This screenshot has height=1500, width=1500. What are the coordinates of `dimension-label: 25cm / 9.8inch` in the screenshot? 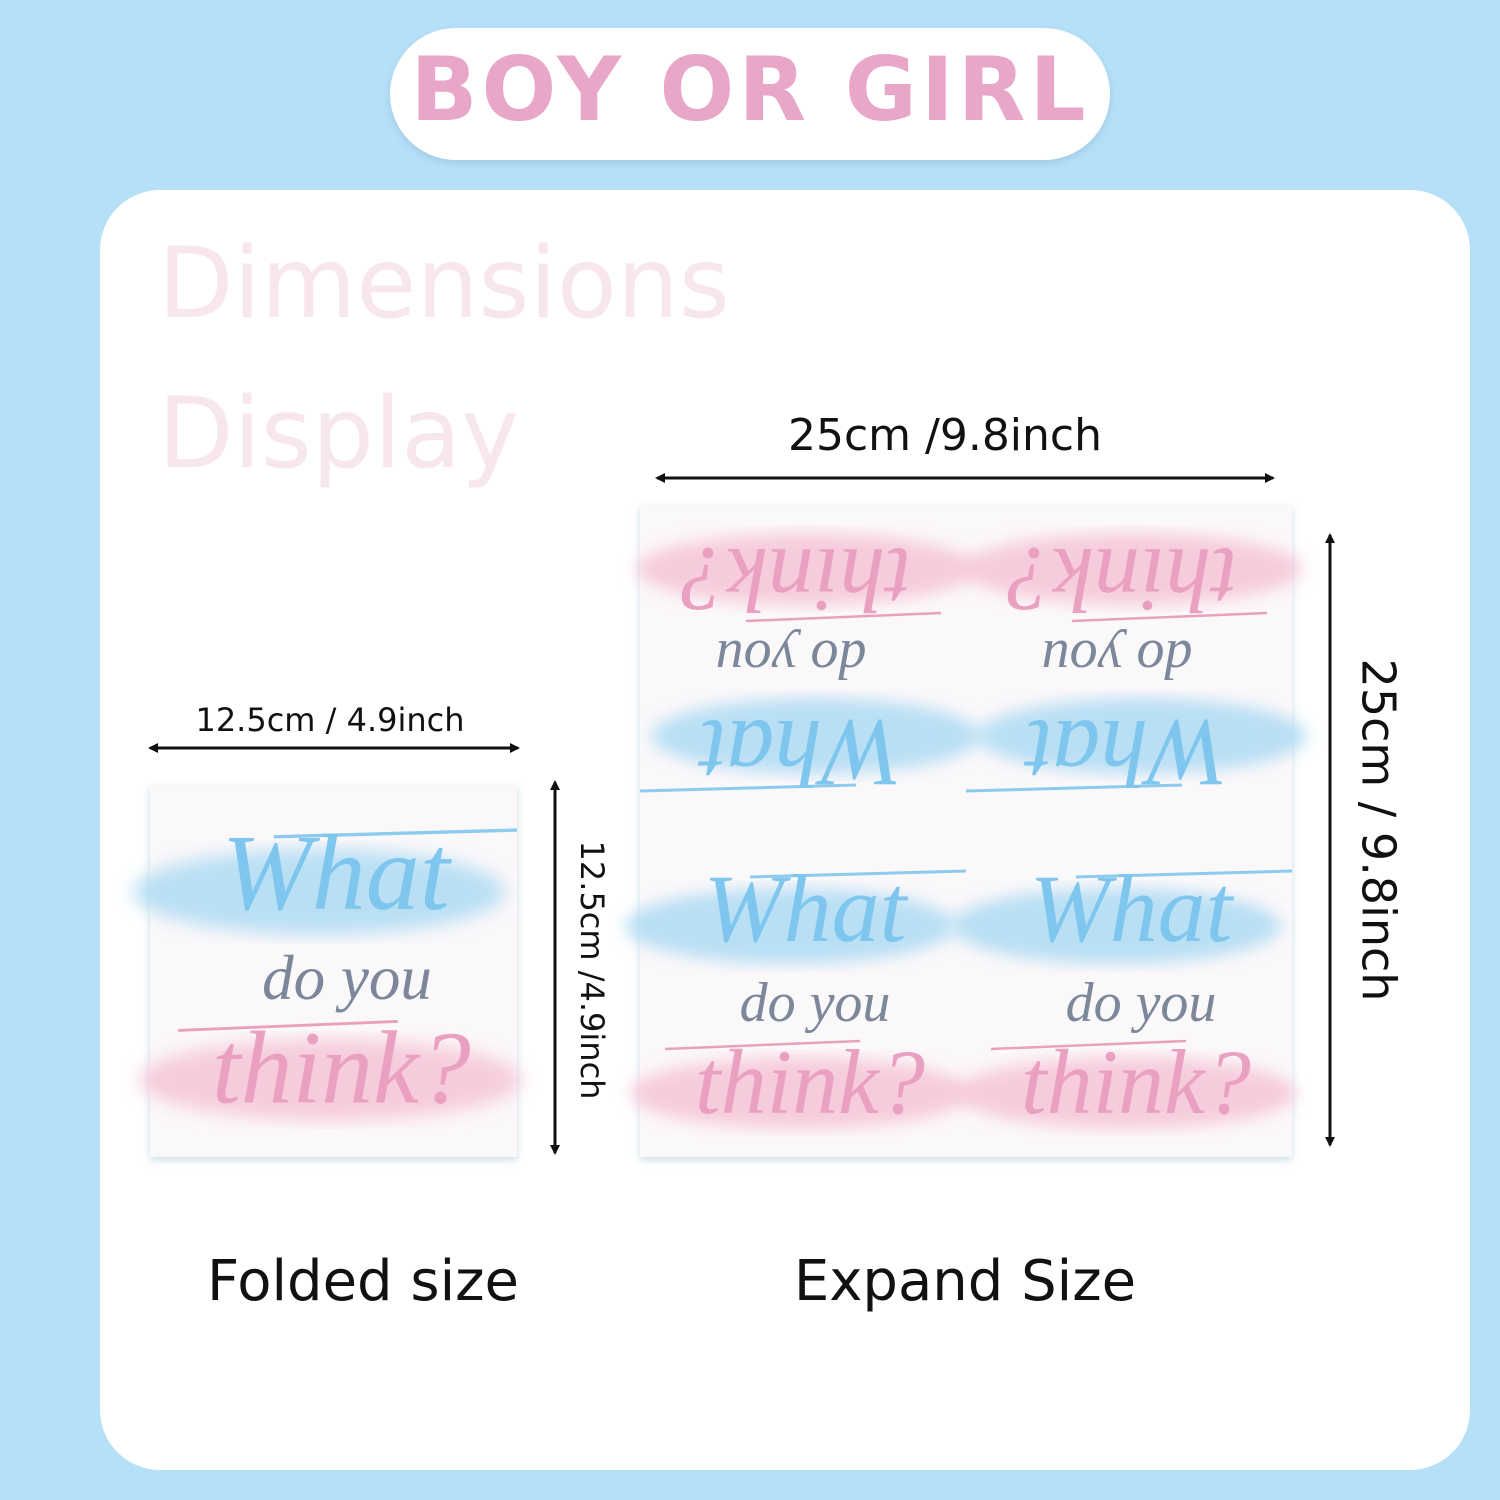 It's located at (1379, 830).